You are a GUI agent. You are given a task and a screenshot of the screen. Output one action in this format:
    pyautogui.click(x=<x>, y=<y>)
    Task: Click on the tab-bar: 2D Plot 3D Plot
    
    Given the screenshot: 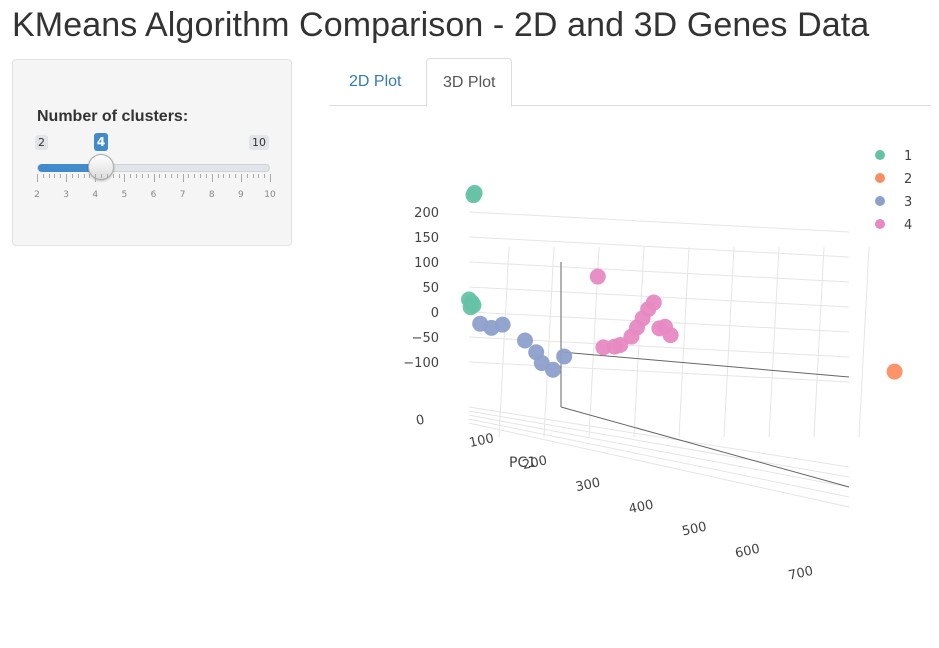 What is the action you would take?
    pyautogui.click(x=630, y=82)
    